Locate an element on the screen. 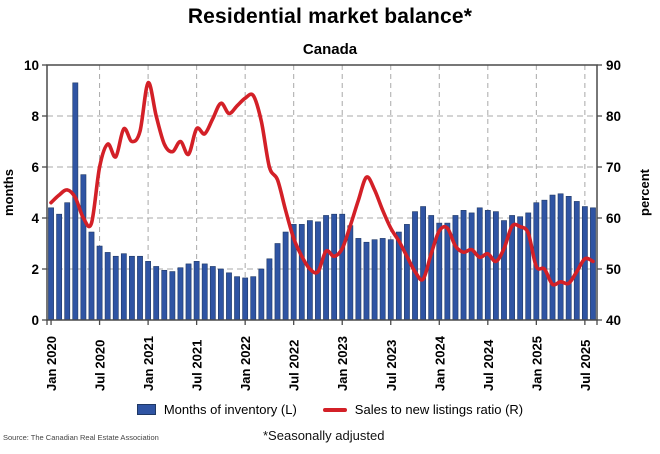 This screenshot has width=660, height=454. right-axis-tick-label: 60 is located at coordinates (613, 218).